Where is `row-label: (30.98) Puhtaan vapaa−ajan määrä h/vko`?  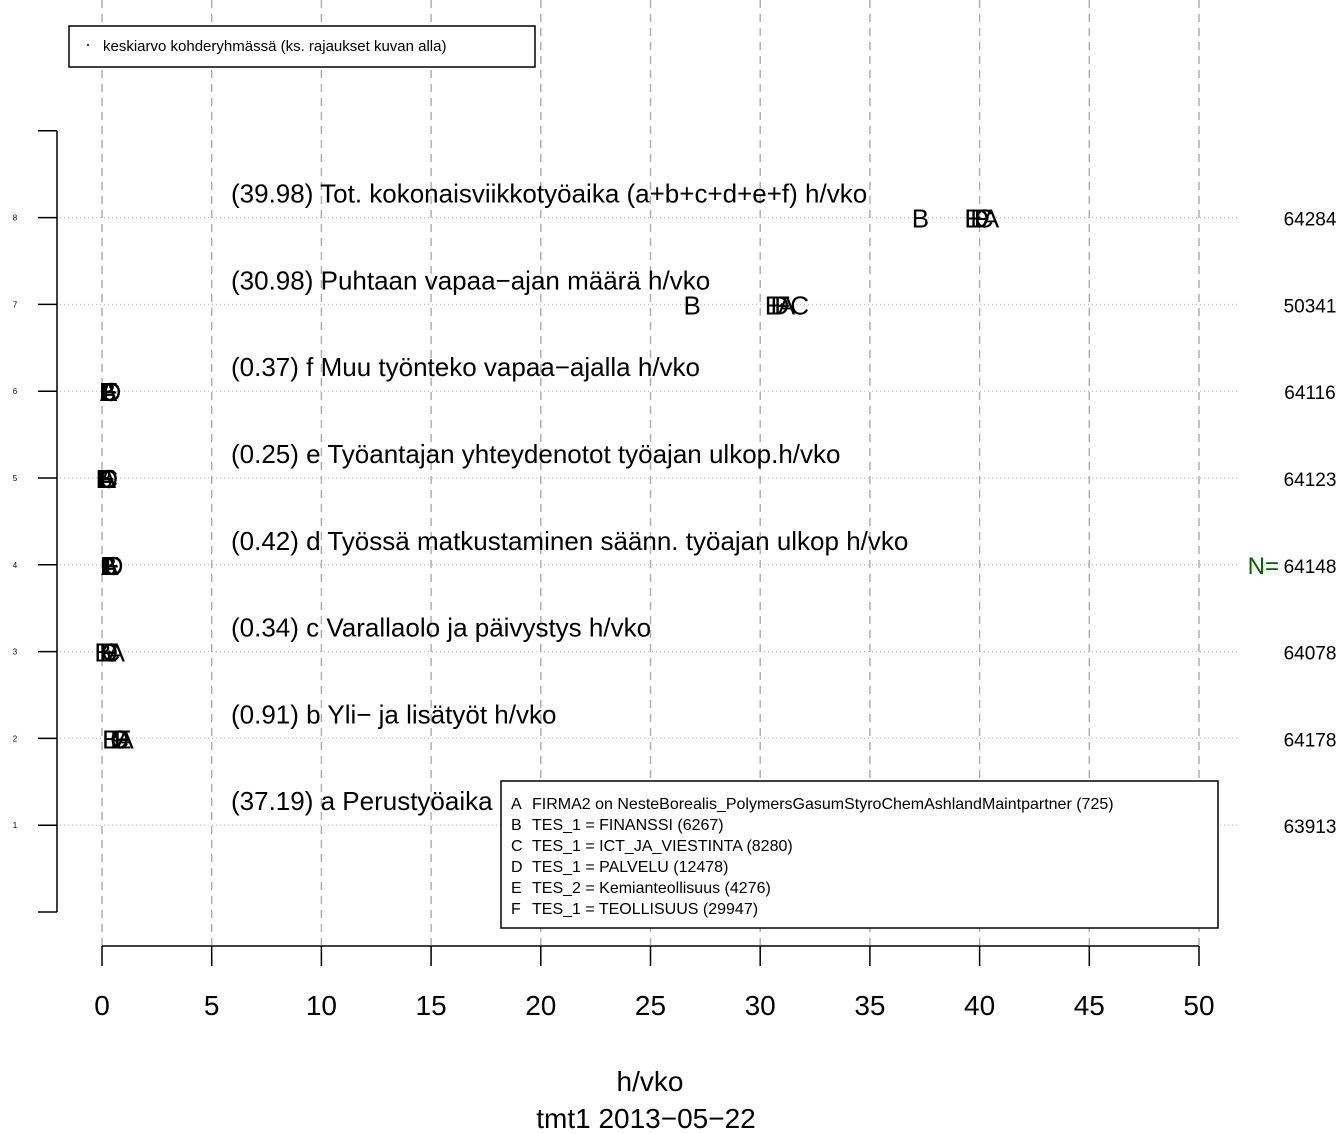 row-label: (30.98) Puhtaan vapaa−ajan määrä h/vko is located at coordinates (470, 280).